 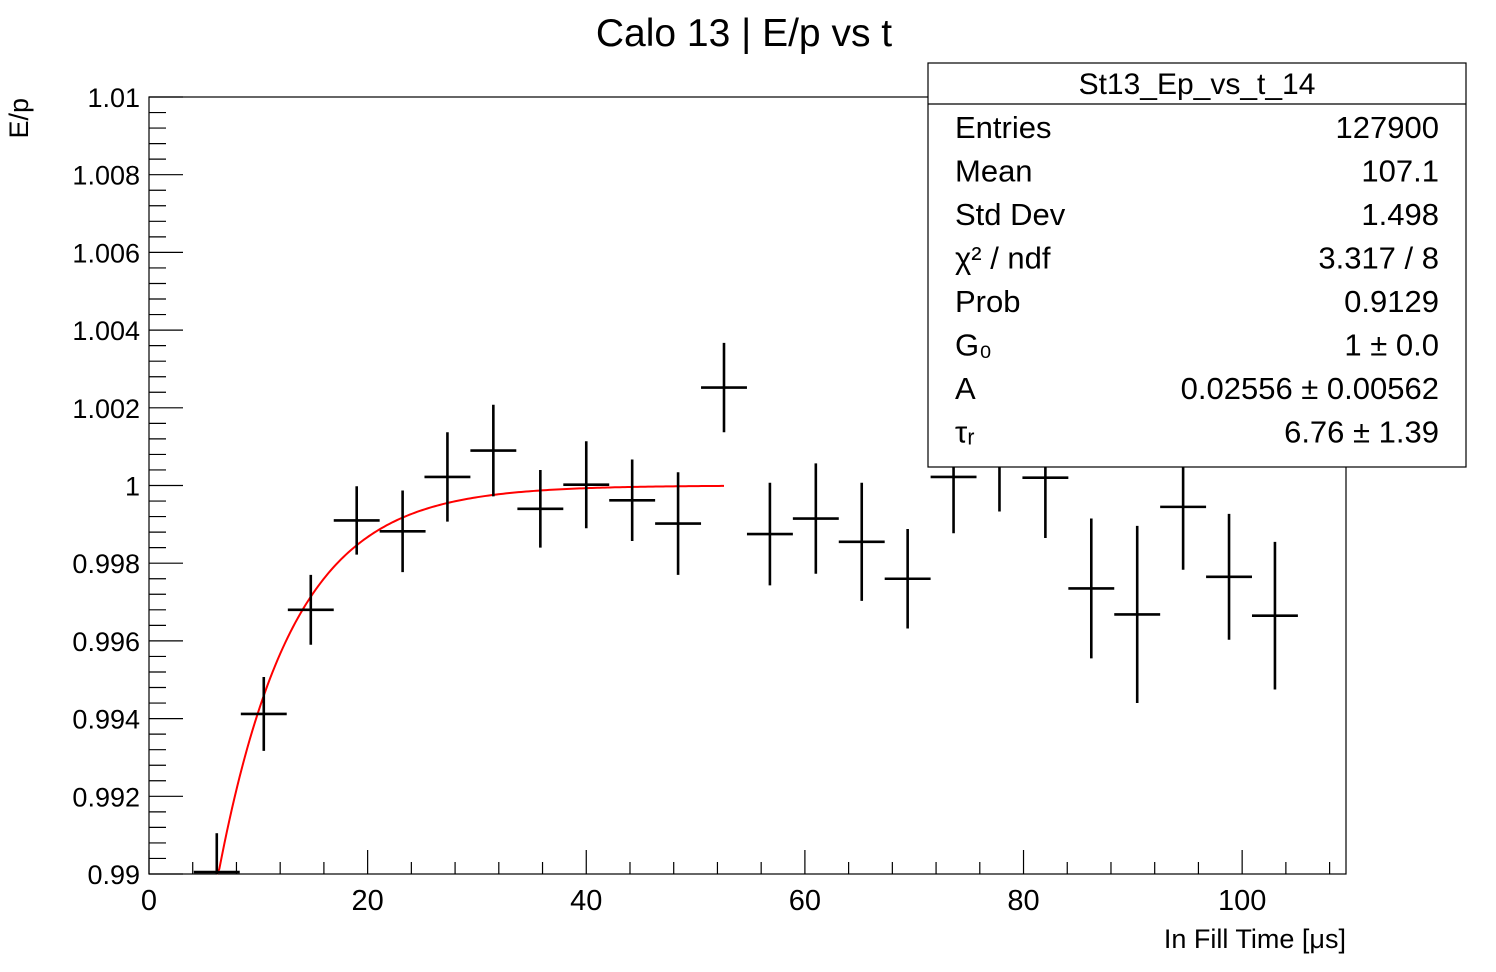 What do you see at coordinates (1023, 901) in the screenshot?
I see `x-tick-label: 80` at bounding box center [1023, 901].